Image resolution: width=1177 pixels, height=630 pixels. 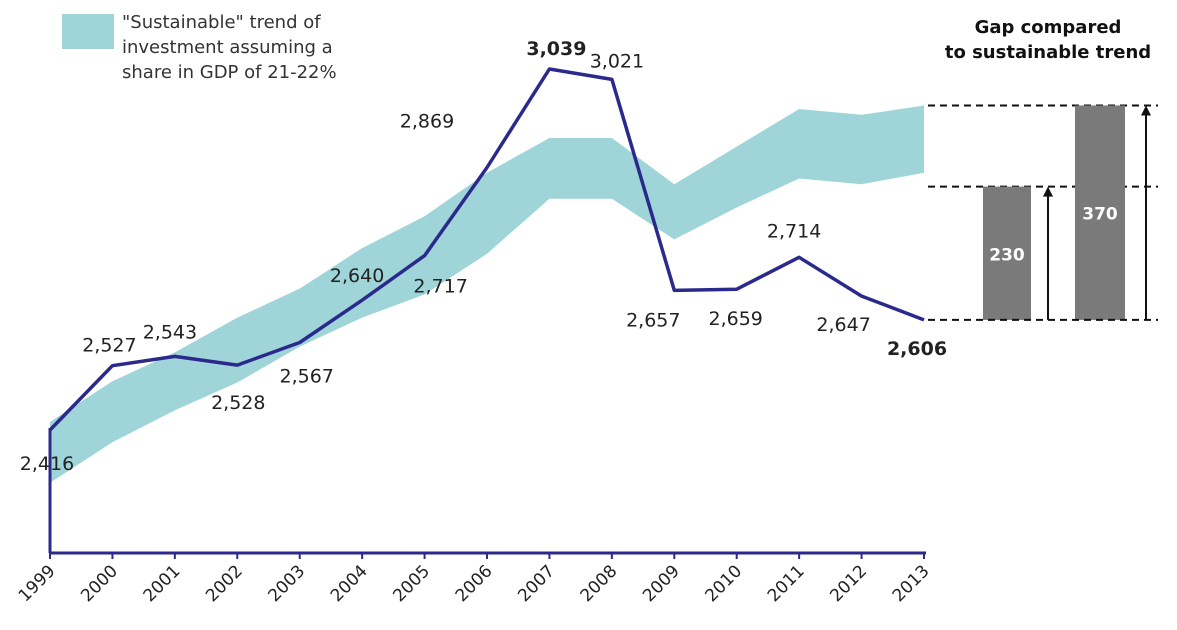 I want to click on legend-swatch, so click(x=88, y=31).